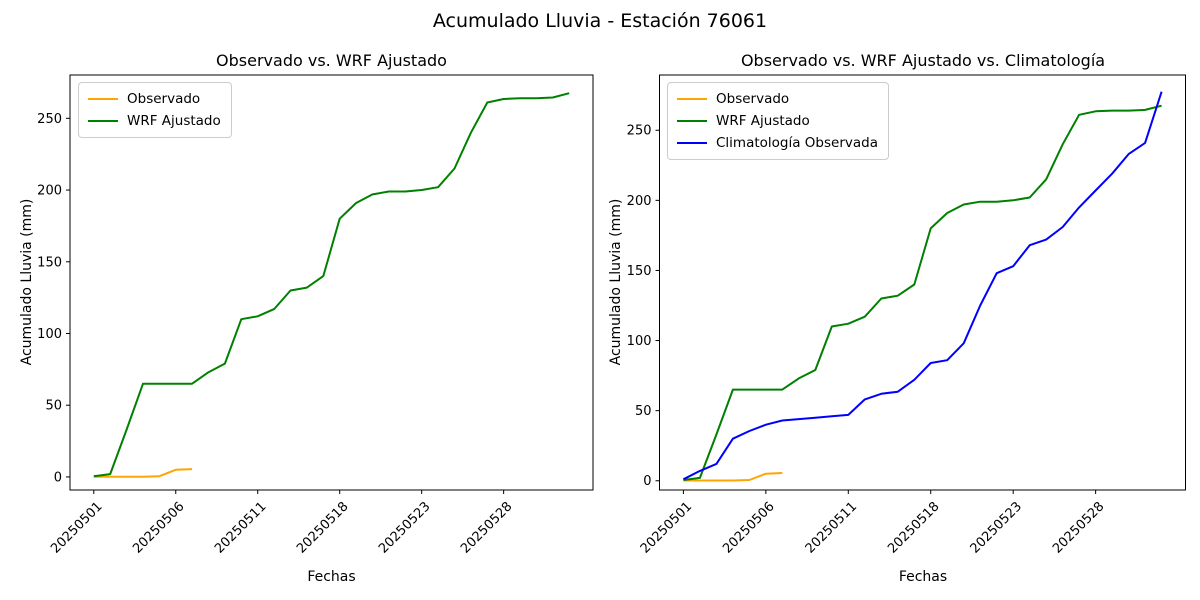  I want to click on left-plot-xlabel: Fechas, so click(331, 577).